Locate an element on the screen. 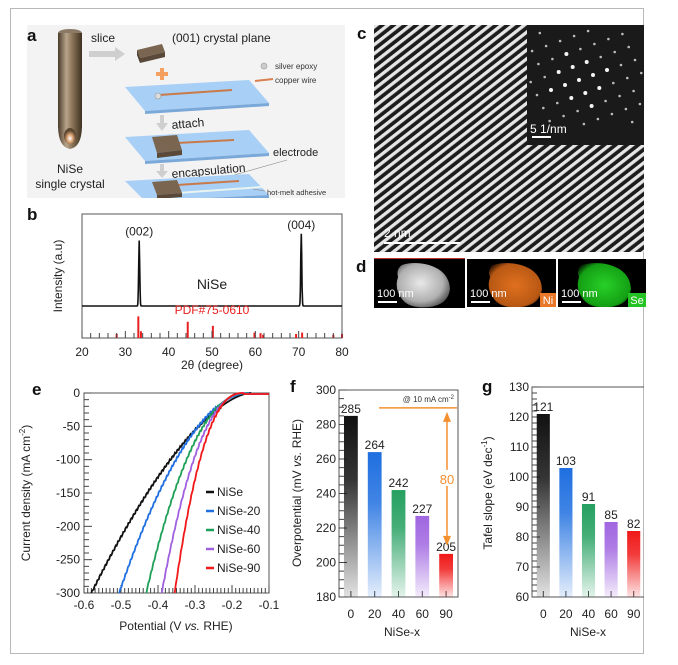  f-bar-value-label: 242 is located at coordinates (398, 483).